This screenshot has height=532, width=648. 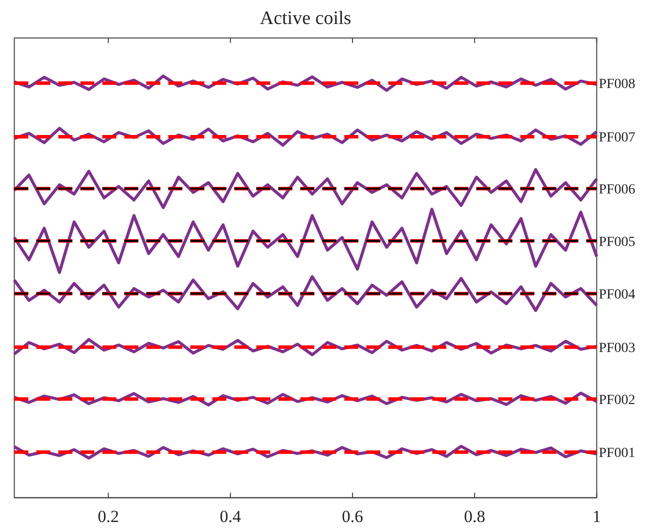 I want to click on series-label: PF007, so click(x=617, y=138).